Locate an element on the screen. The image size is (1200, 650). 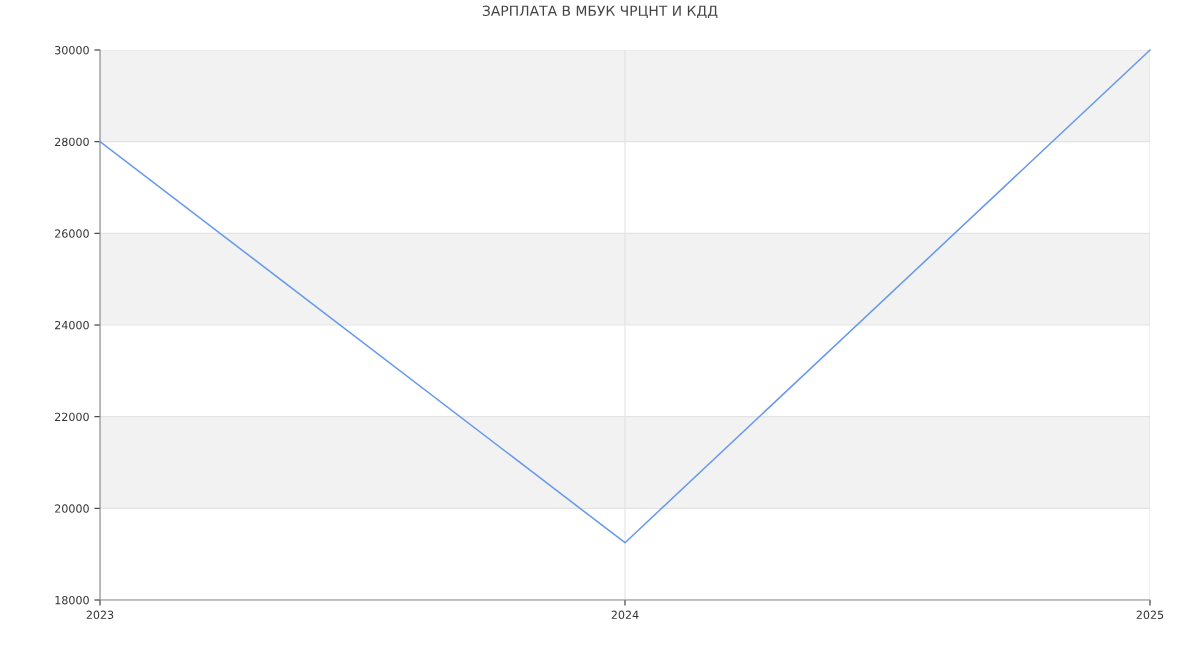
y-tick-label: 30000 is located at coordinates (72, 50).